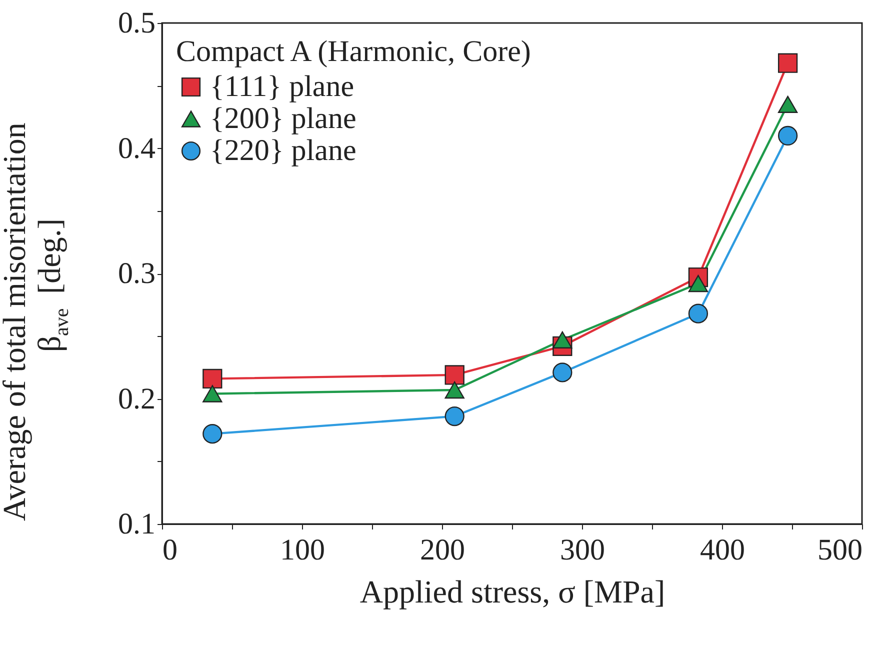 This screenshot has width=894, height=648. Describe the element at coordinates (582, 550) in the screenshot. I see `x-tick-label: 300` at that location.